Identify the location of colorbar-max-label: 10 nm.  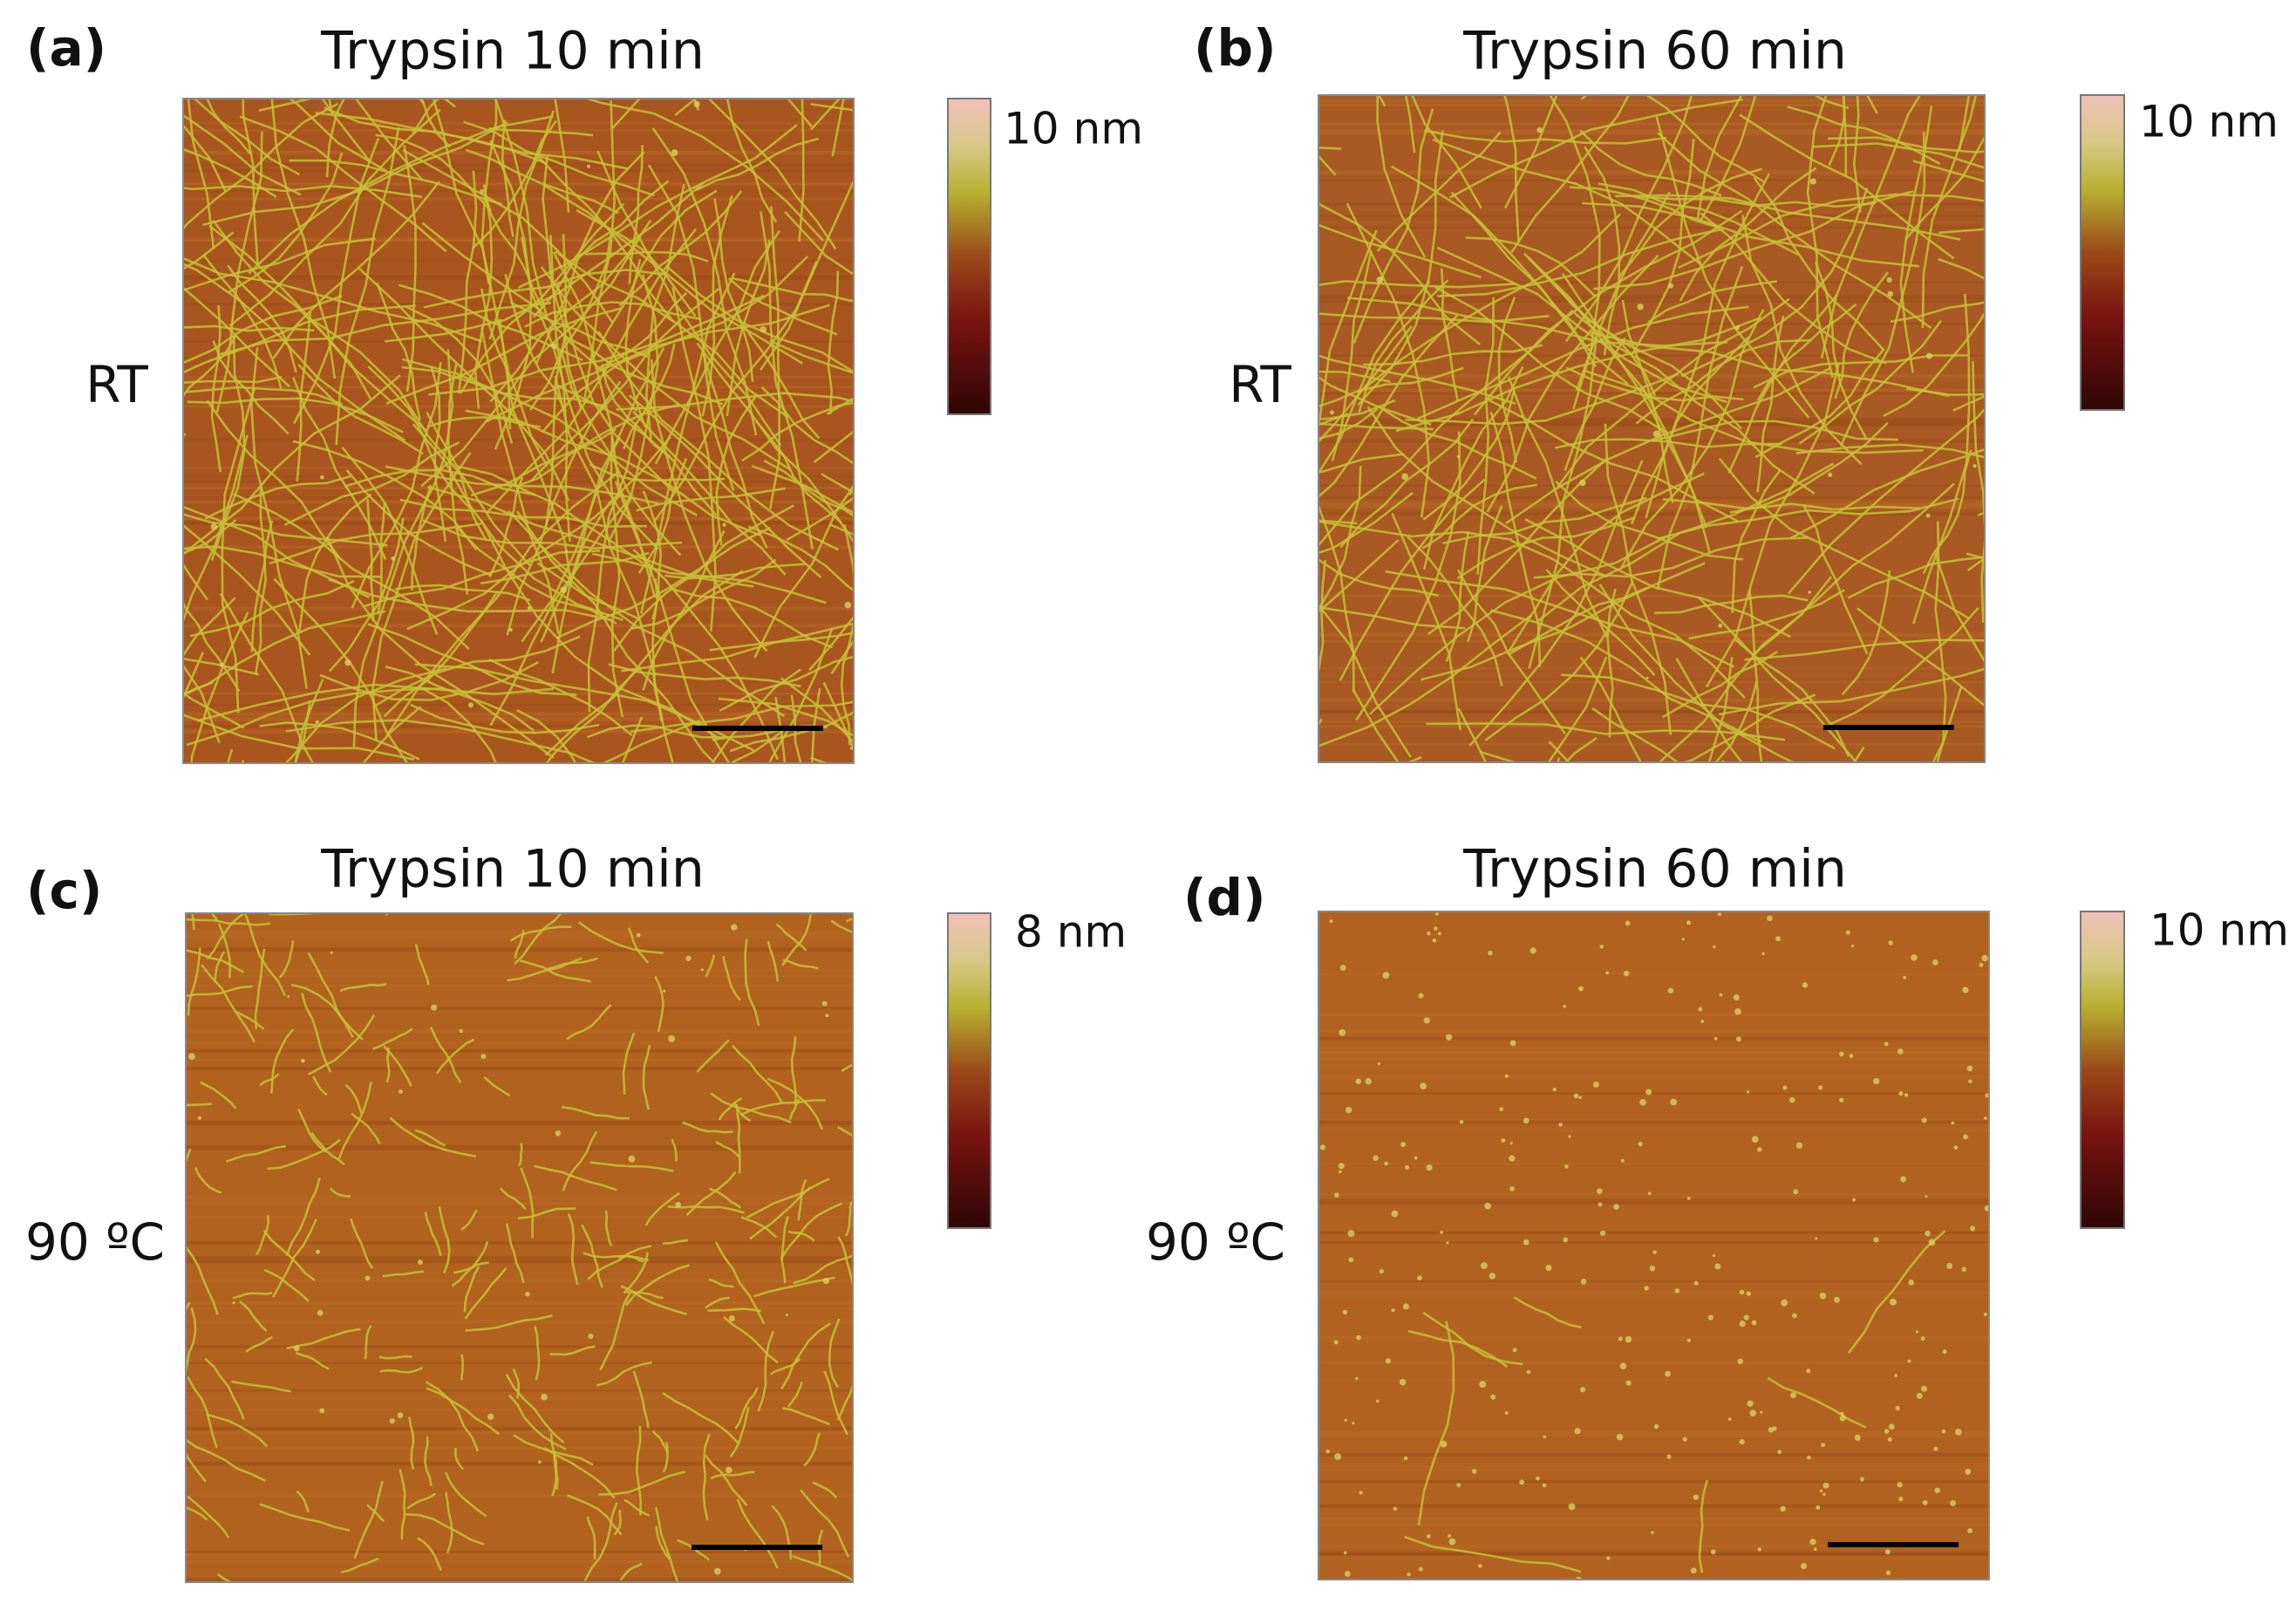
(2219, 930).